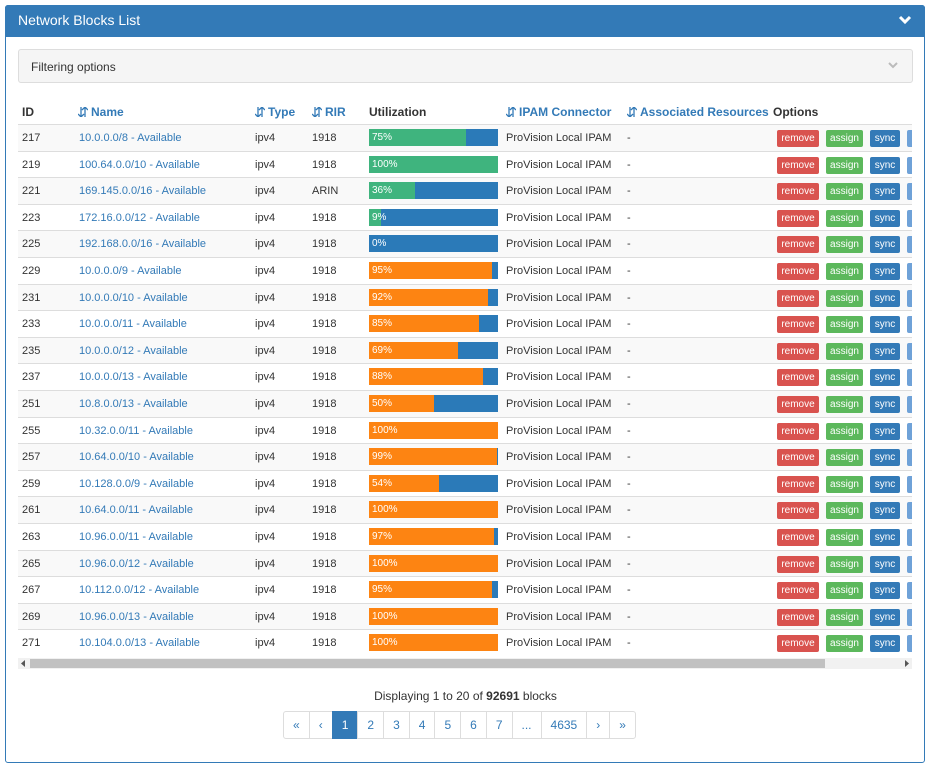  What do you see at coordinates (107, 112) in the screenshot?
I see `column-label: Name` at bounding box center [107, 112].